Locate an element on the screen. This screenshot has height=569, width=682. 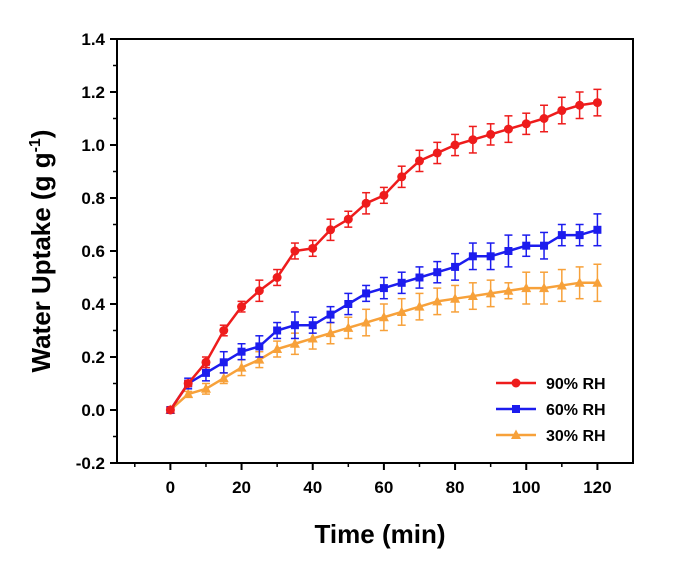
y-tick-label: 0.2 is located at coordinates (93, 357).